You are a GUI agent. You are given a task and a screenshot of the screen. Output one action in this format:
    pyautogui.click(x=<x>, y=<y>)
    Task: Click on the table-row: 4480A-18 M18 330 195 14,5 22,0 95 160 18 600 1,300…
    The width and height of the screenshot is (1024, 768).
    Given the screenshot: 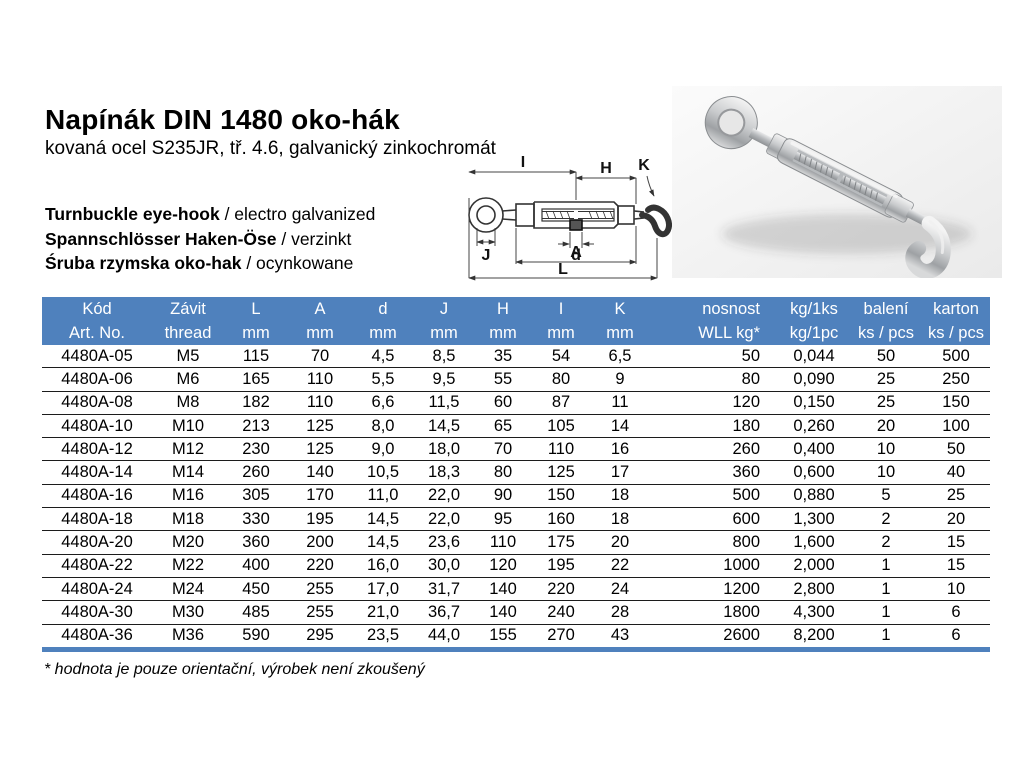 What is the action you would take?
    pyautogui.click(x=516, y=519)
    